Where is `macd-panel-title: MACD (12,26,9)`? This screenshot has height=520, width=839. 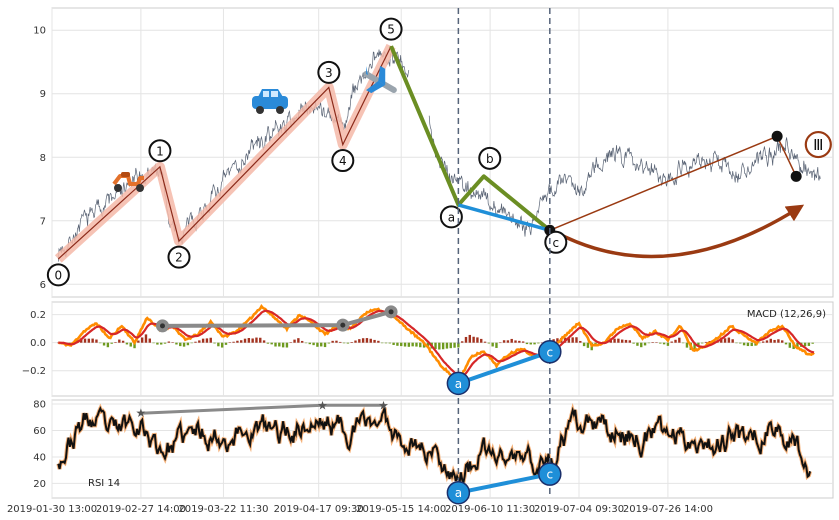
macd-panel-title: MACD (12,26,9) is located at coordinates (786, 314).